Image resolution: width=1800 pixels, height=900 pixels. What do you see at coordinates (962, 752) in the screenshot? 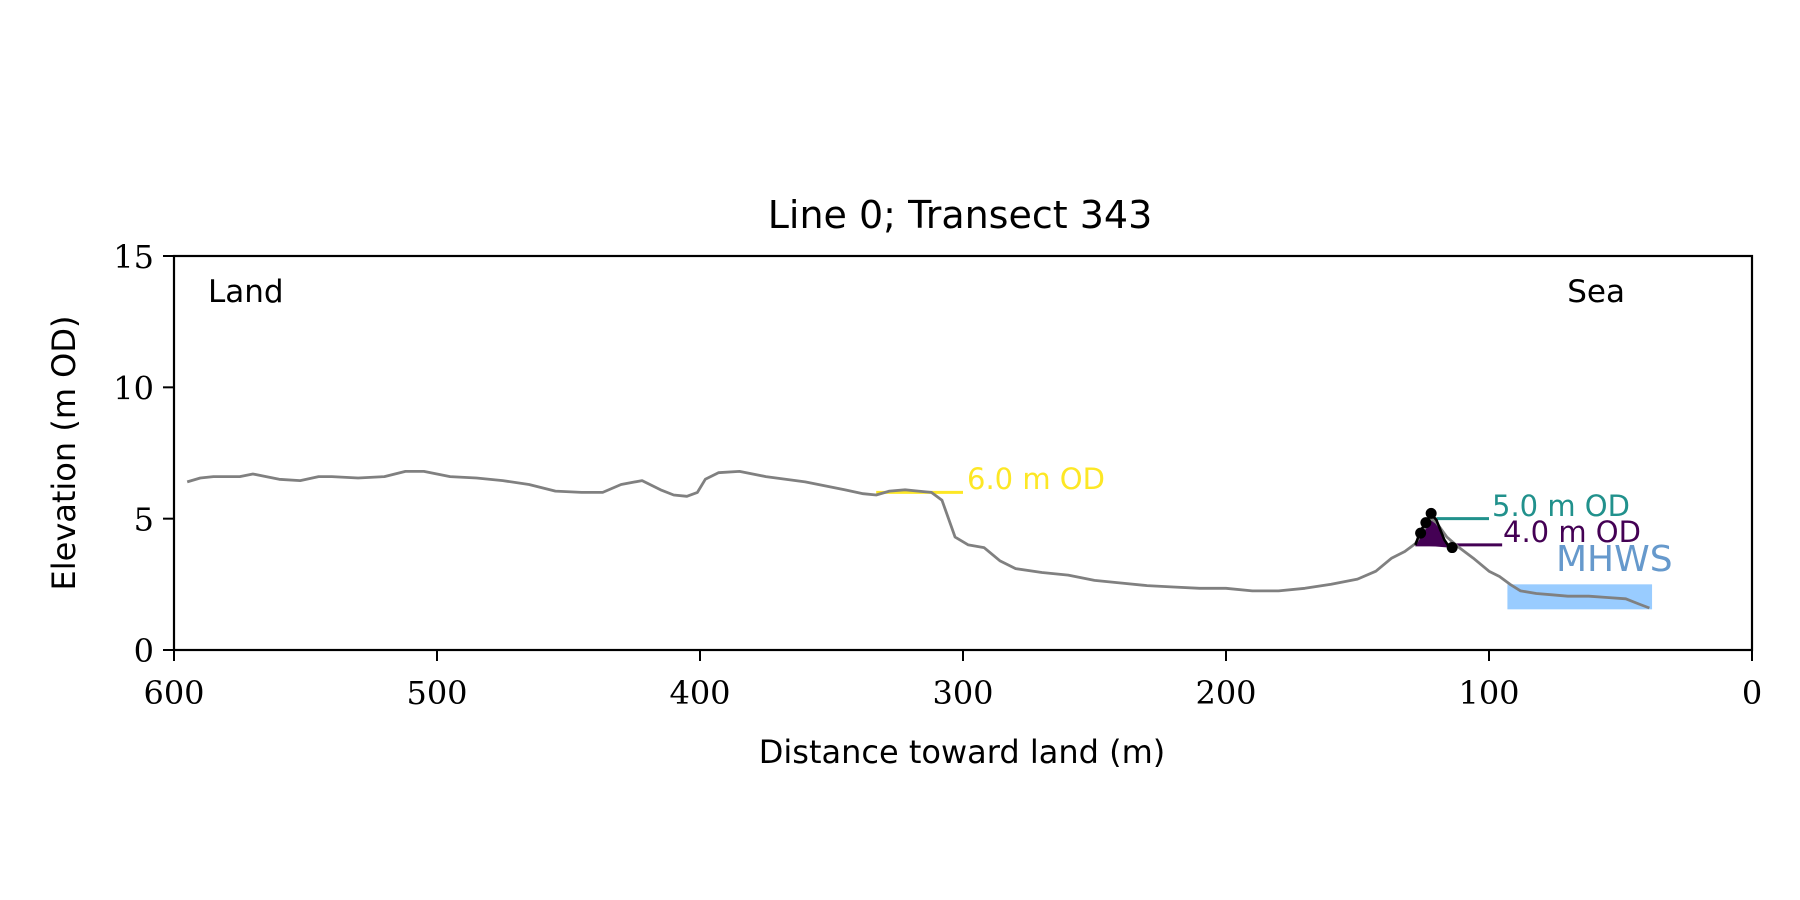
I see `x-axis-label: Distance toward land (m)` at bounding box center [962, 752].